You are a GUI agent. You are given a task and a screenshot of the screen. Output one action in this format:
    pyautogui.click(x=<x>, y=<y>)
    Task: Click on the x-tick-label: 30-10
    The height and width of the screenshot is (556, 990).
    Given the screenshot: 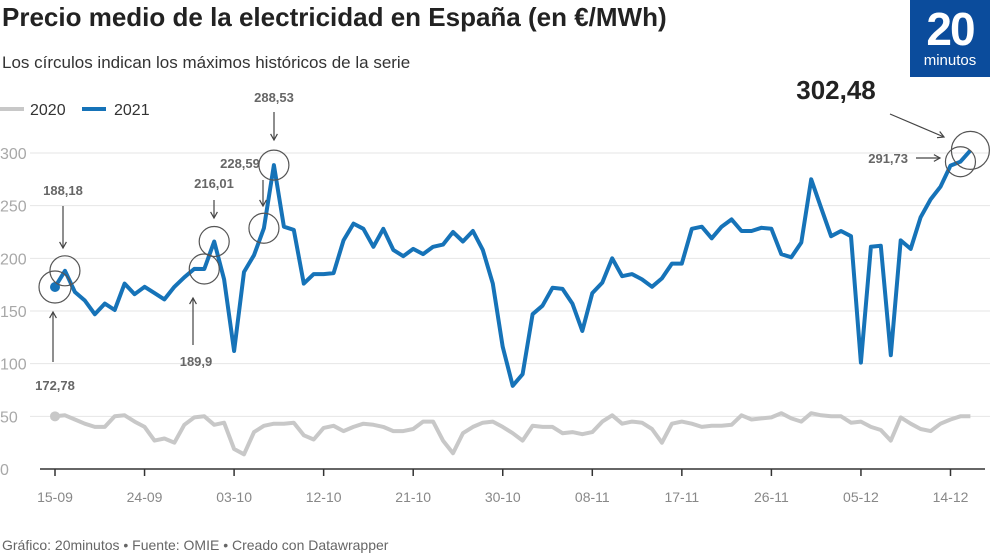 What is the action you would take?
    pyautogui.click(x=503, y=497)
    